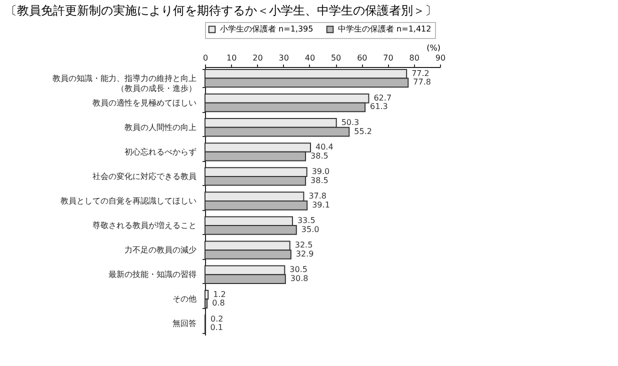  Describe the element at coordinates (205, 58) in the screenshot. I see `x-tick-label: 0` at that location.